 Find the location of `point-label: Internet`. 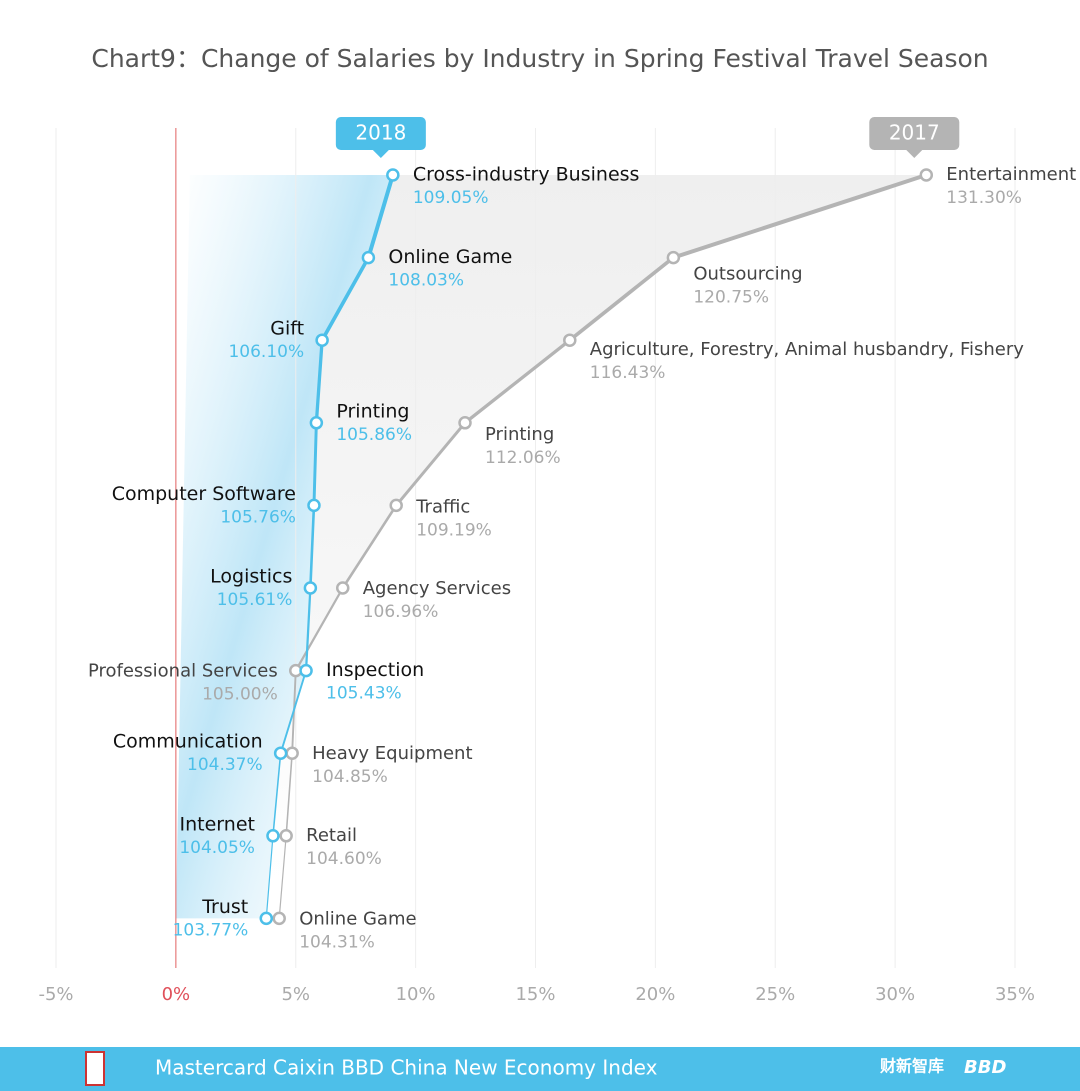

point-label: Internet is located at coordinates (217, 824).